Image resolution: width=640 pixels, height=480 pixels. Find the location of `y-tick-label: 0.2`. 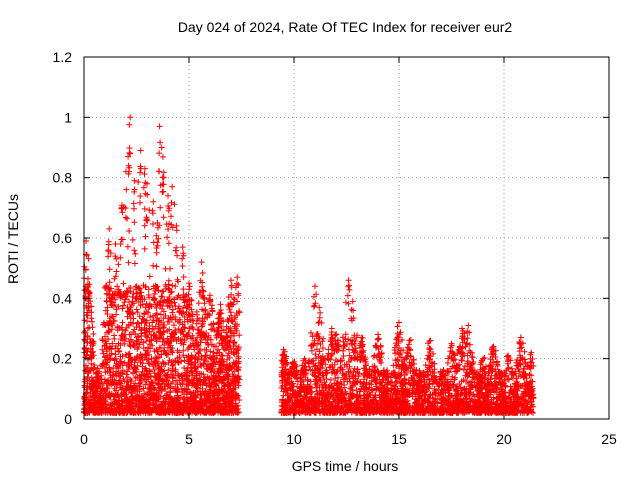

y-tick-label: 0.2 is located at coordinates (63, 359).